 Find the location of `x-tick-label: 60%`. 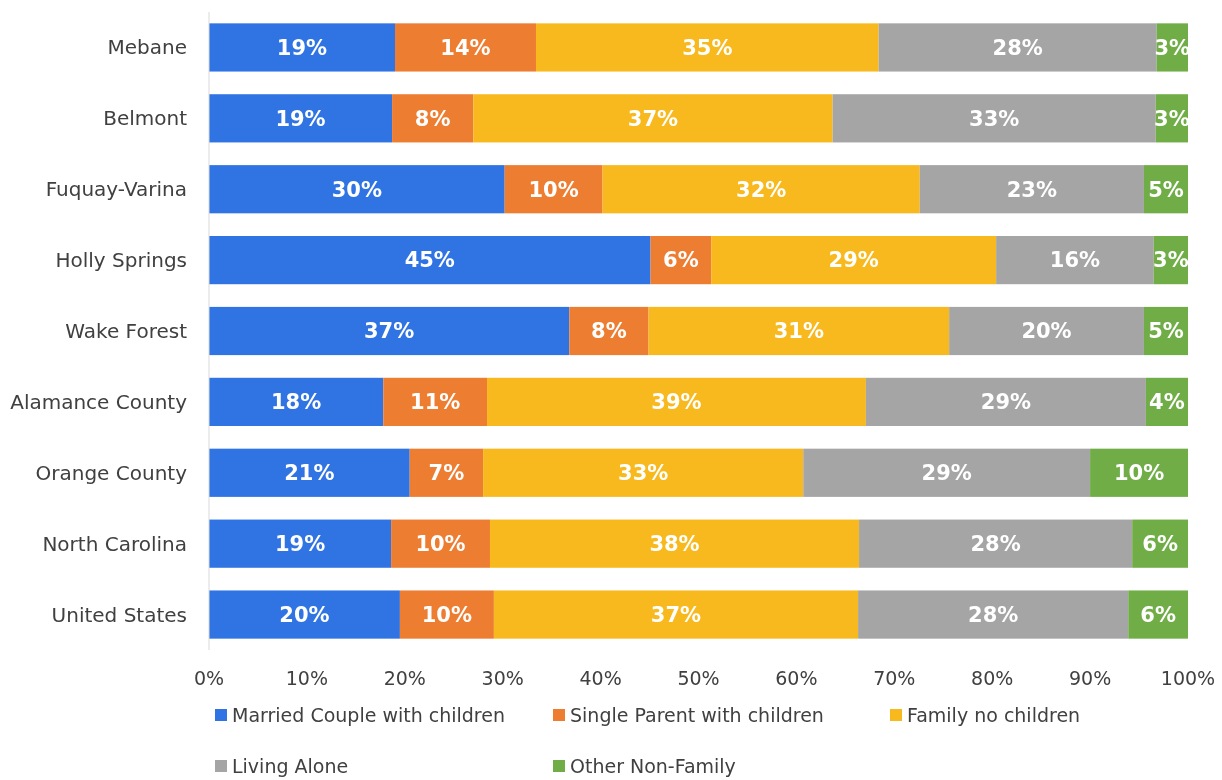

x-tick-label: 60% is located at coordinates (796, 678).